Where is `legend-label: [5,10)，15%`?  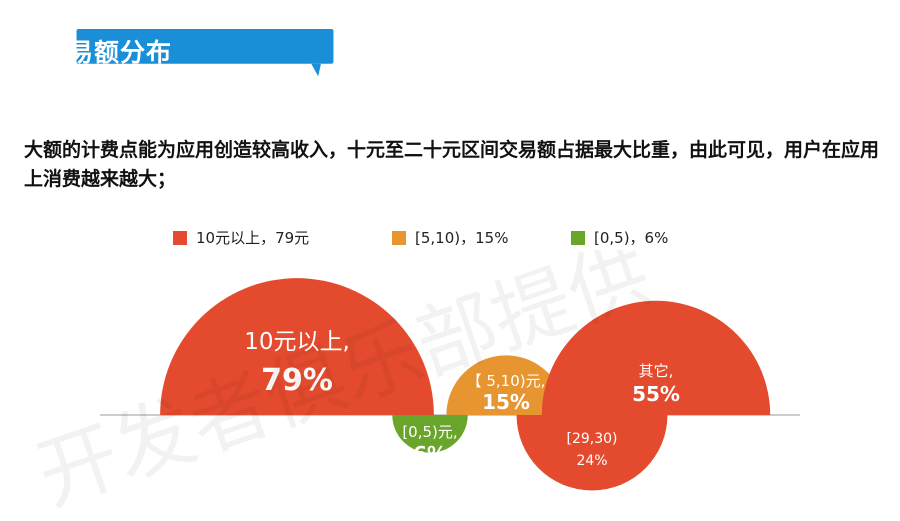 legend-label: [5,10)，15% is located at coordinates (462, 238).